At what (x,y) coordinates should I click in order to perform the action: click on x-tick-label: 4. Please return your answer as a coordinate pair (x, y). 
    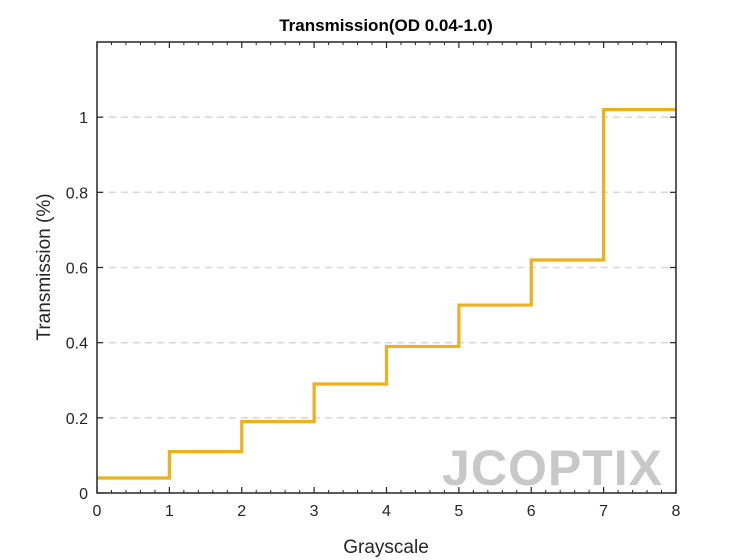
    Looking at the image, I should click on (386, 511).